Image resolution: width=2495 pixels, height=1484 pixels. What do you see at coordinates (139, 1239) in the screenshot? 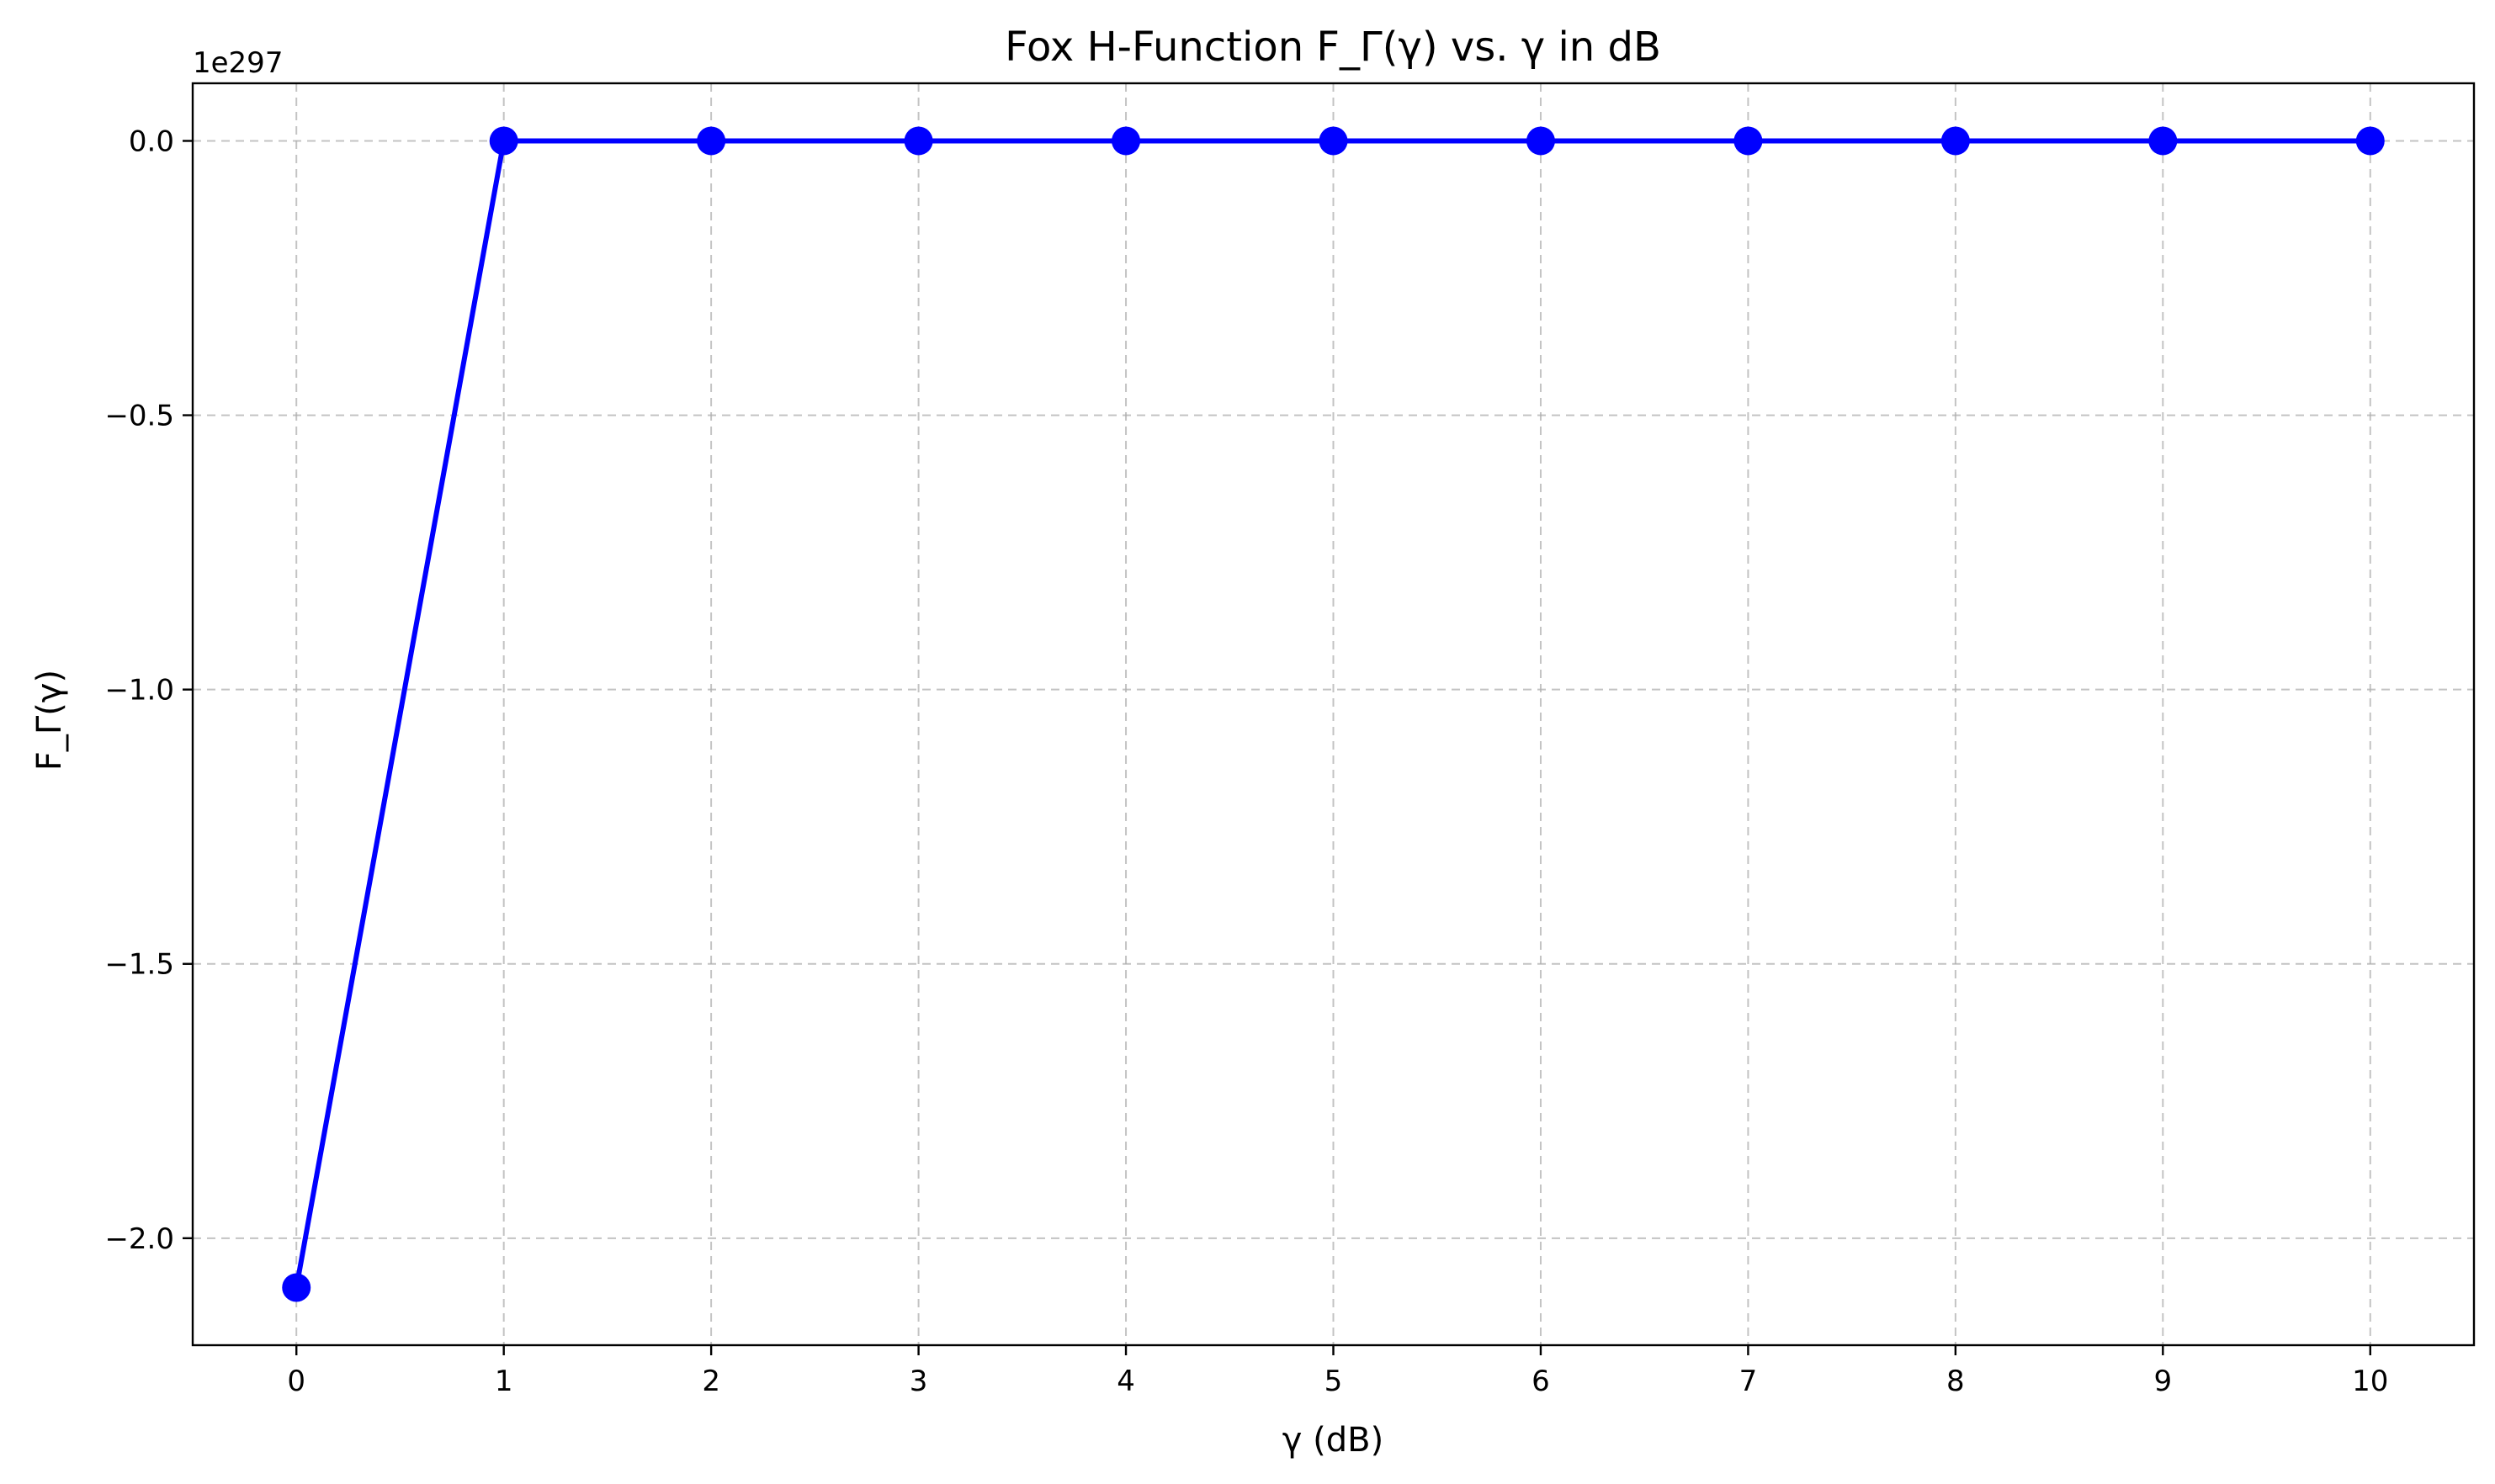
I see `y-tick-label: −2.0` at bounding box center [139, 1239].